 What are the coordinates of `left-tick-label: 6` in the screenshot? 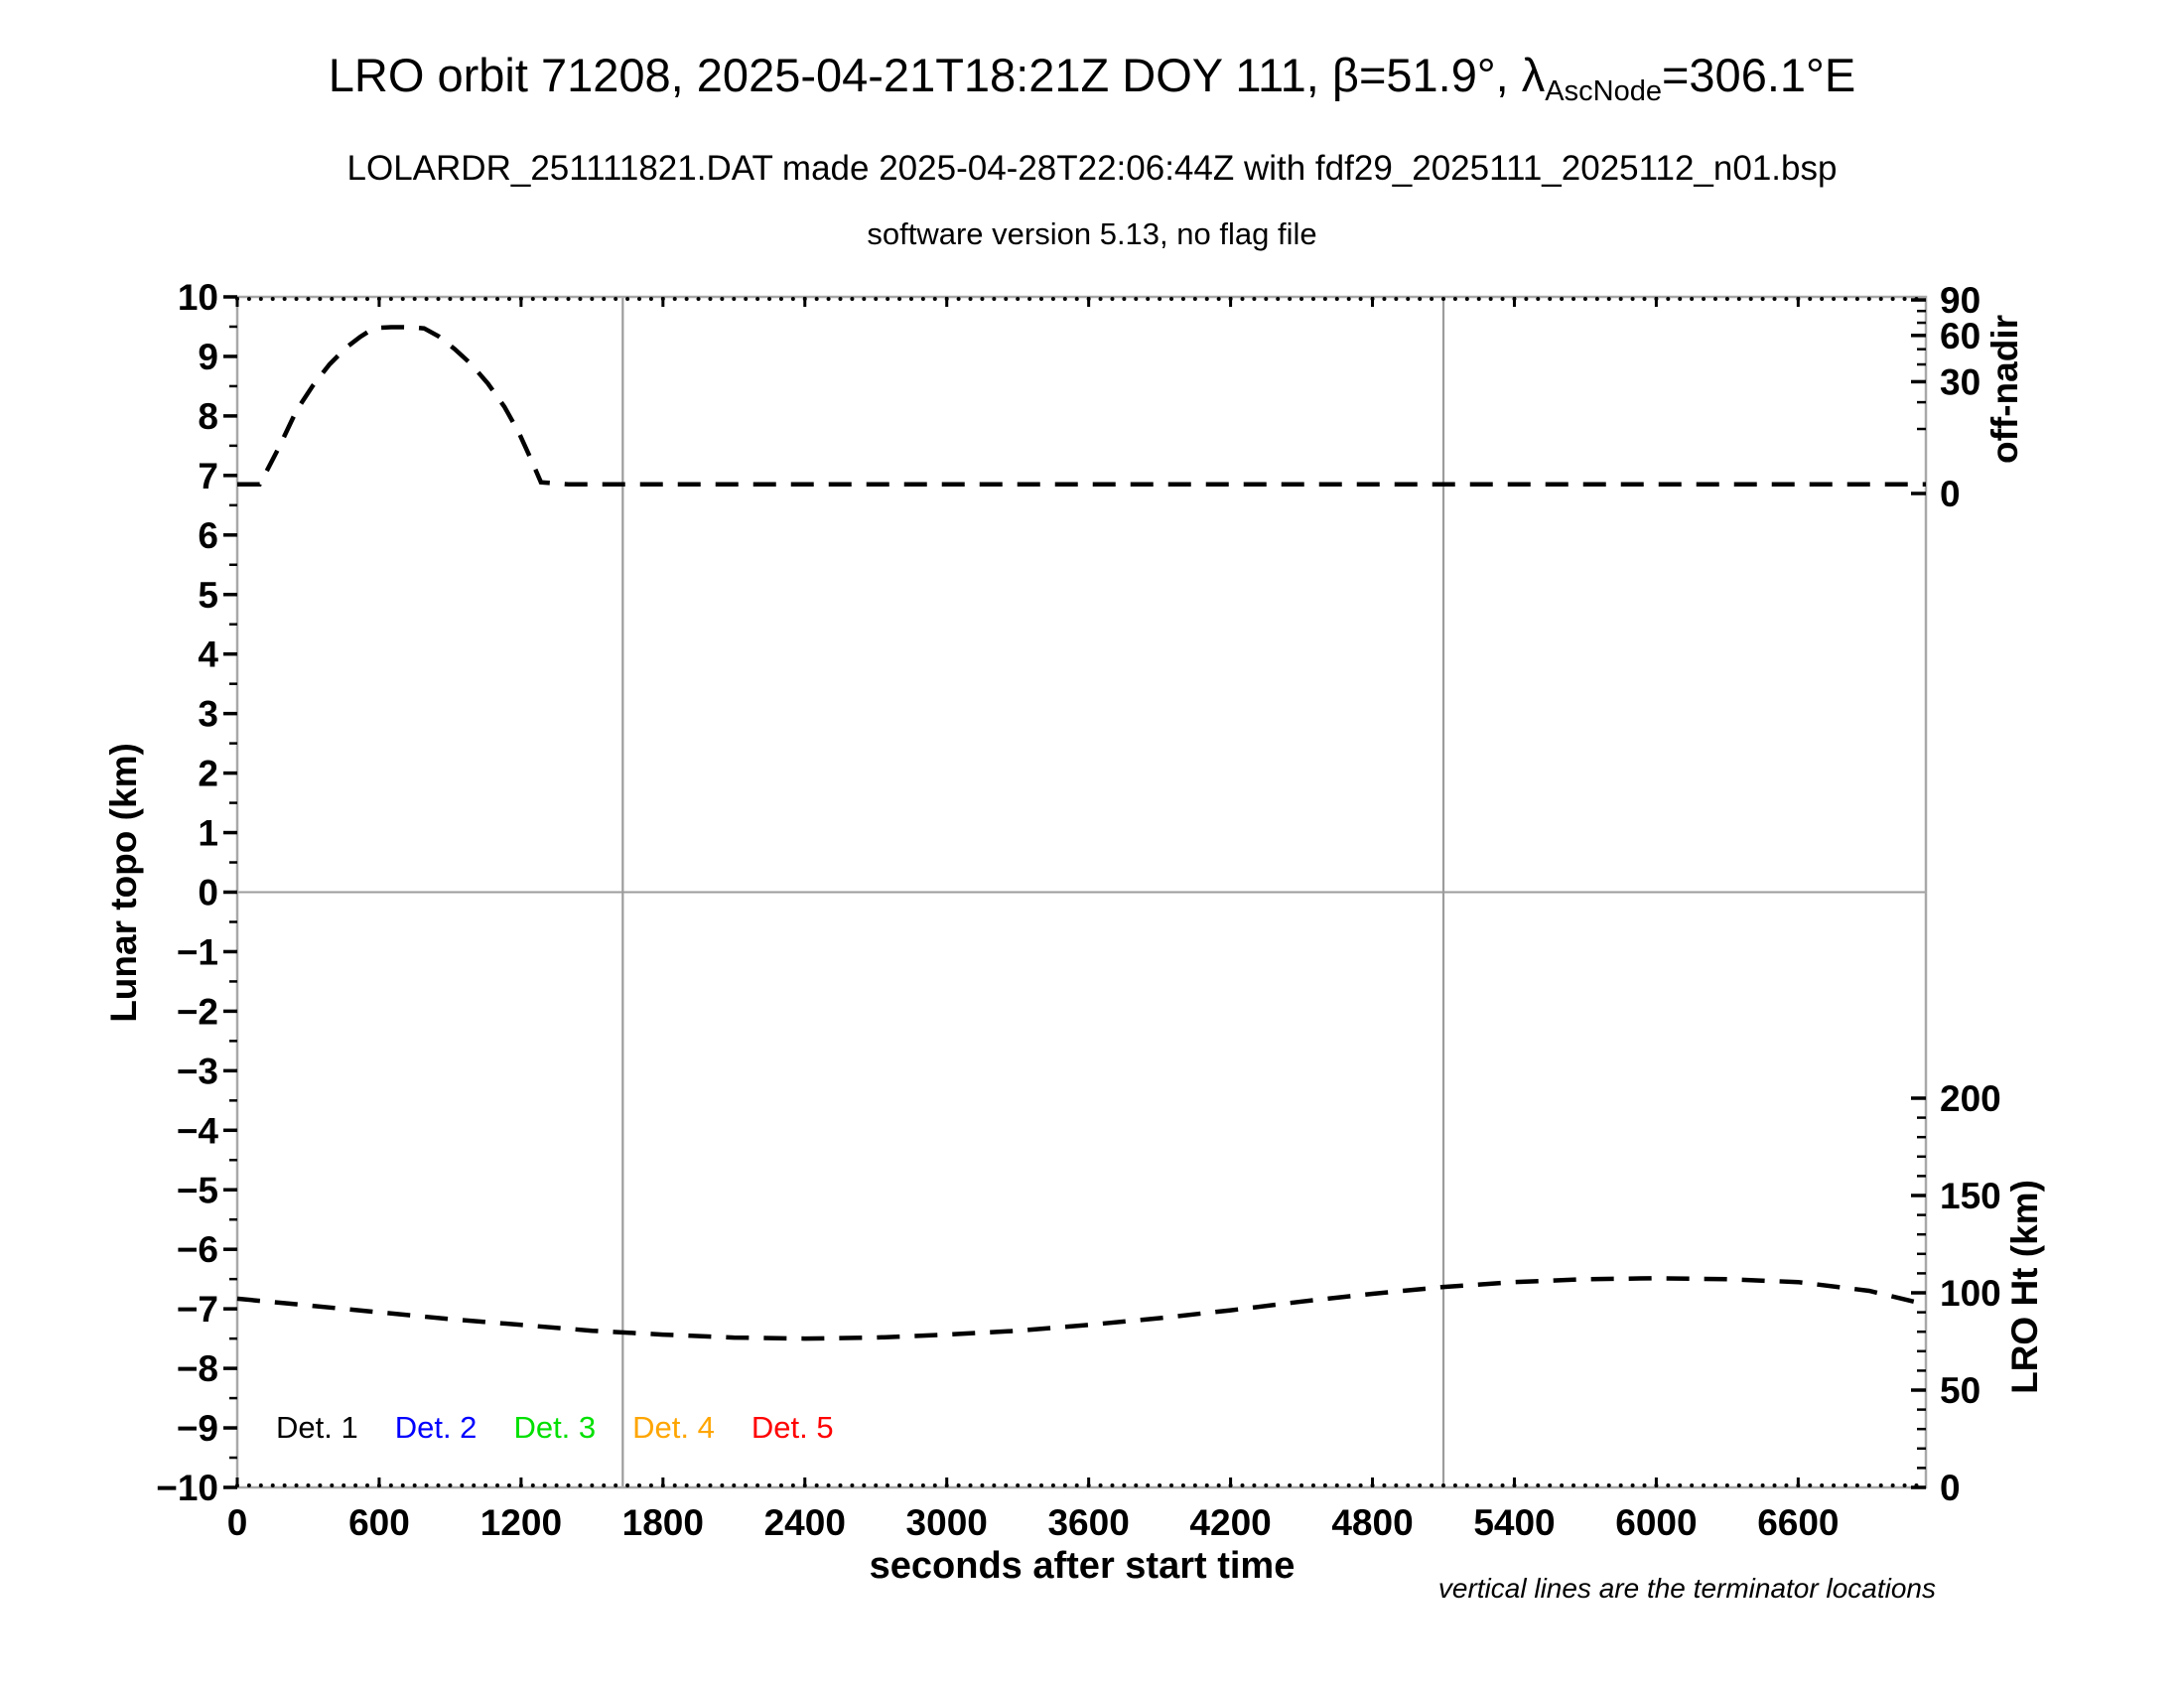 It's located at (208, 535).